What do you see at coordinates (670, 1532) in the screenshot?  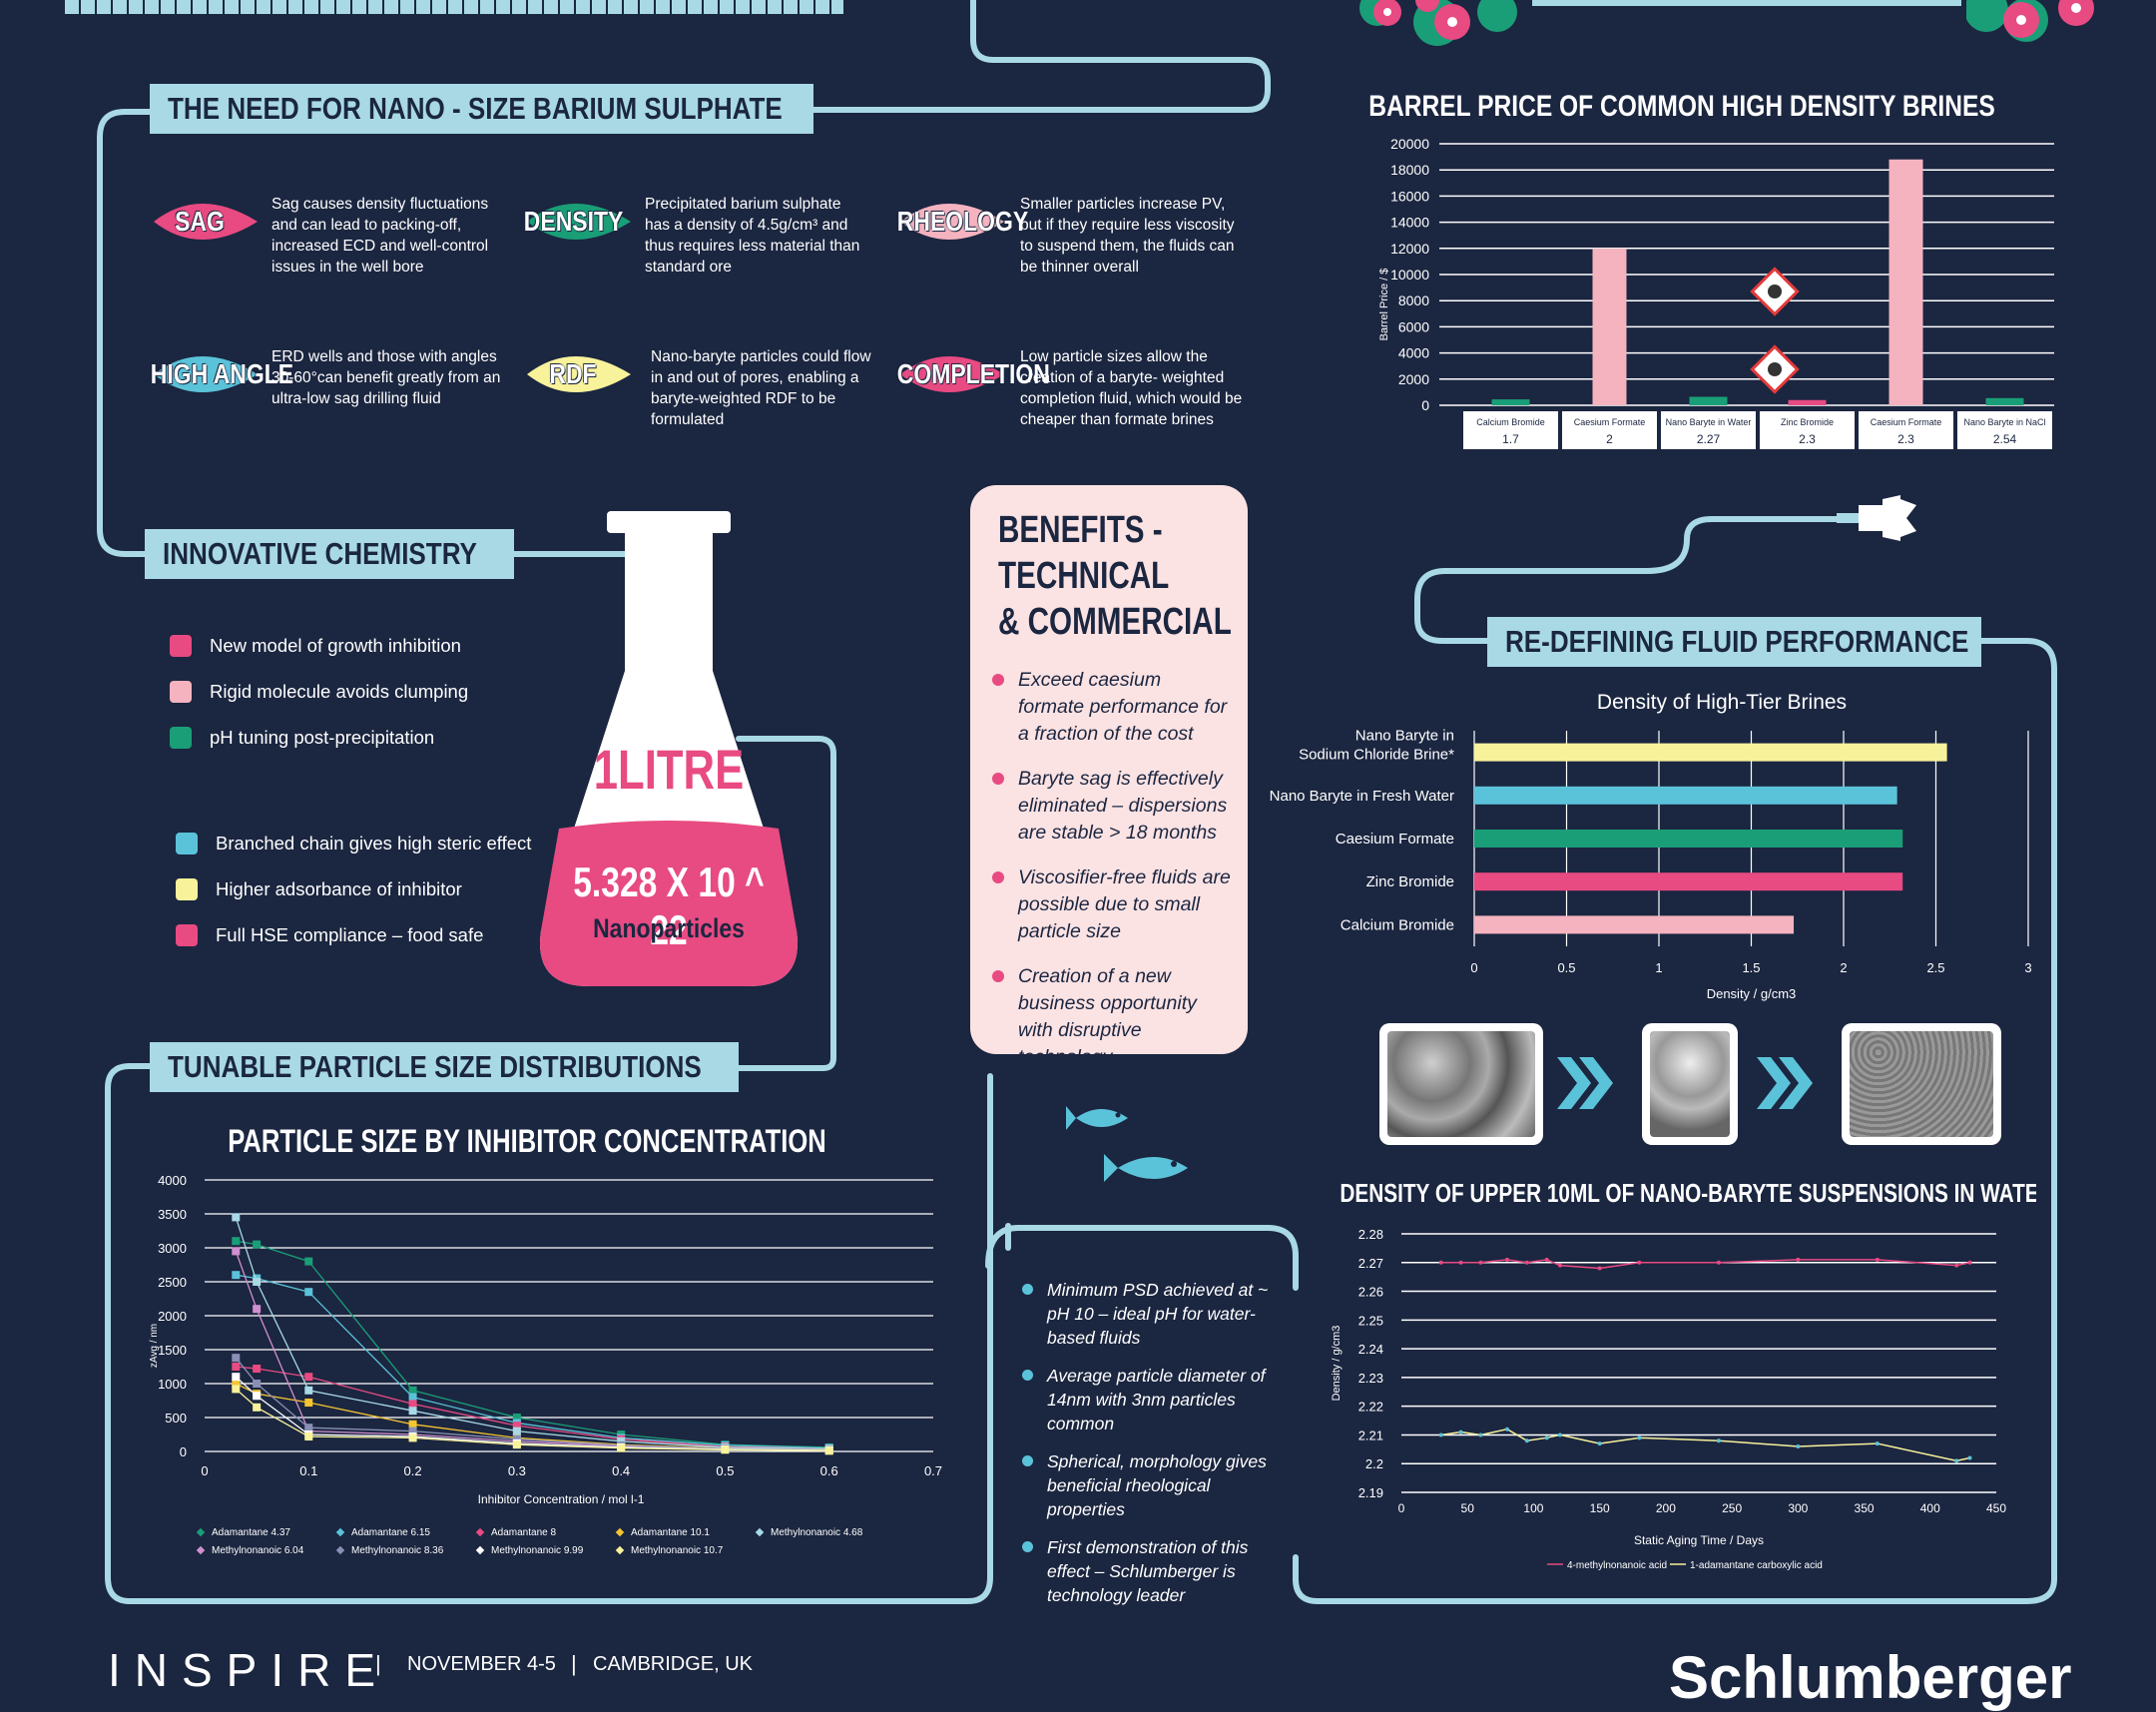 I see `legend-label: Adamantane 10.1` at bounding box center [670, 1532].